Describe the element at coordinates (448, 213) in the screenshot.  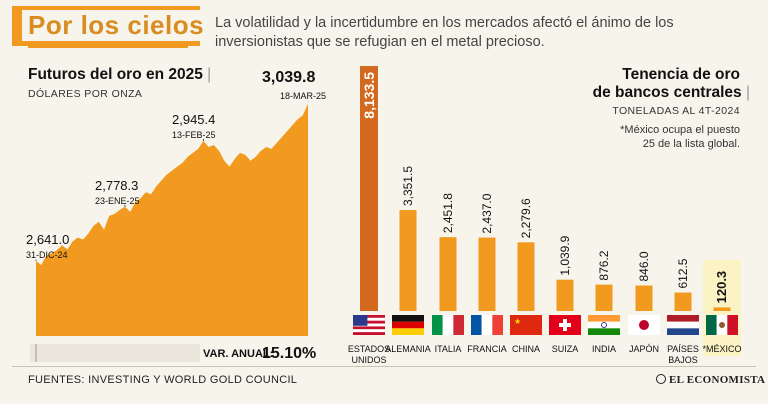
I see `bar-value-label: 2,451.8` at that location.